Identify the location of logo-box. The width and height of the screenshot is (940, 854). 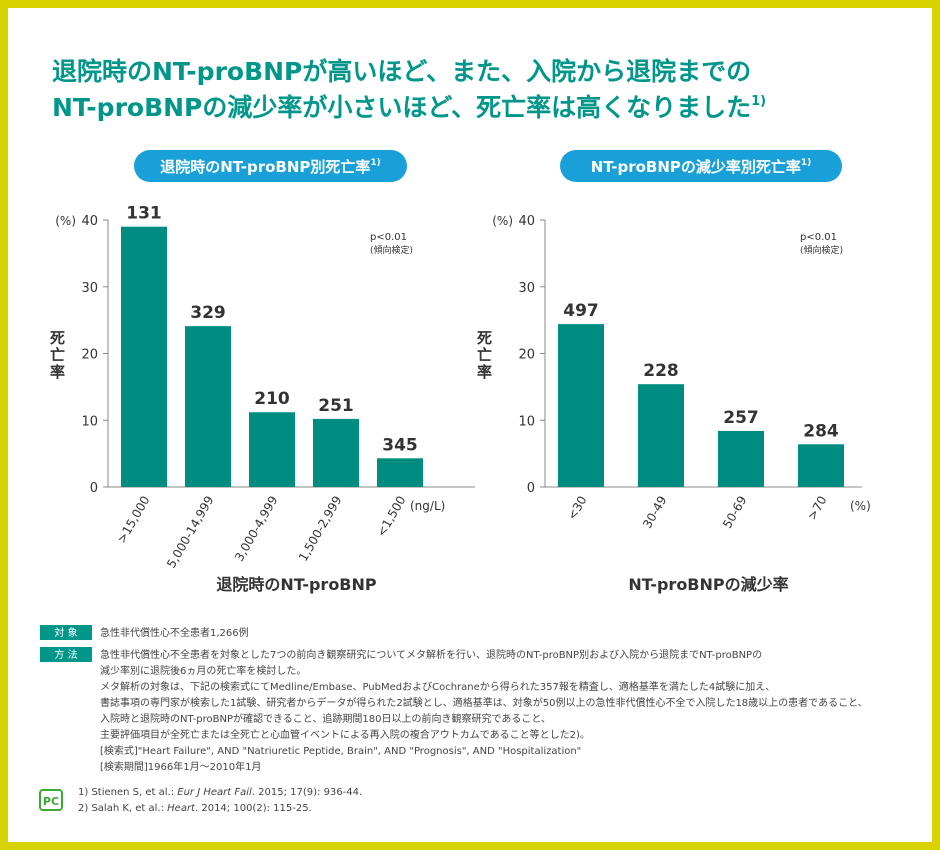
(51, 800).